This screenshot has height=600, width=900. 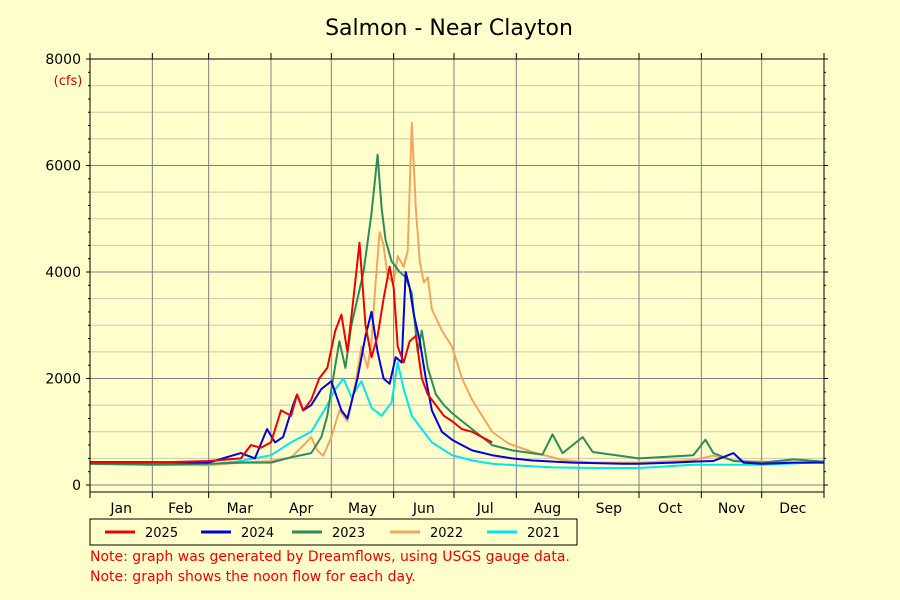 I want to click on legend-label-2023: 2023, so click(x=348, y=533).